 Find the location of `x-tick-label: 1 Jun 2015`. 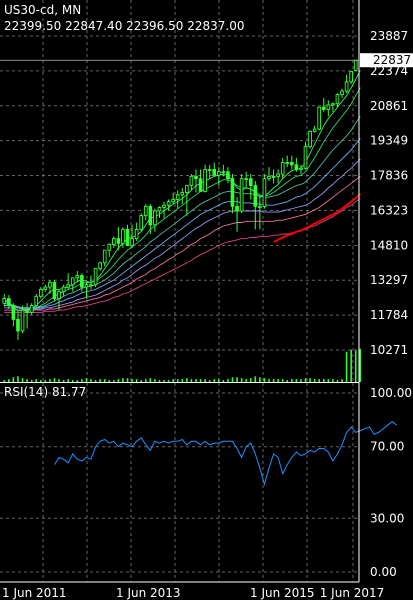

x-tick-label: 1 Jun 2015 is located at coordinates (282, 593).